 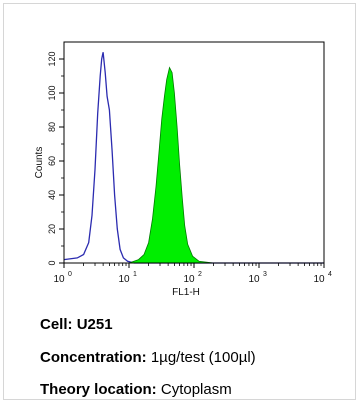 What do you see at coordinates (265, 274) in the screenshot?
I see `x-tick-exponent: 3` at bounding box center [265, 274].